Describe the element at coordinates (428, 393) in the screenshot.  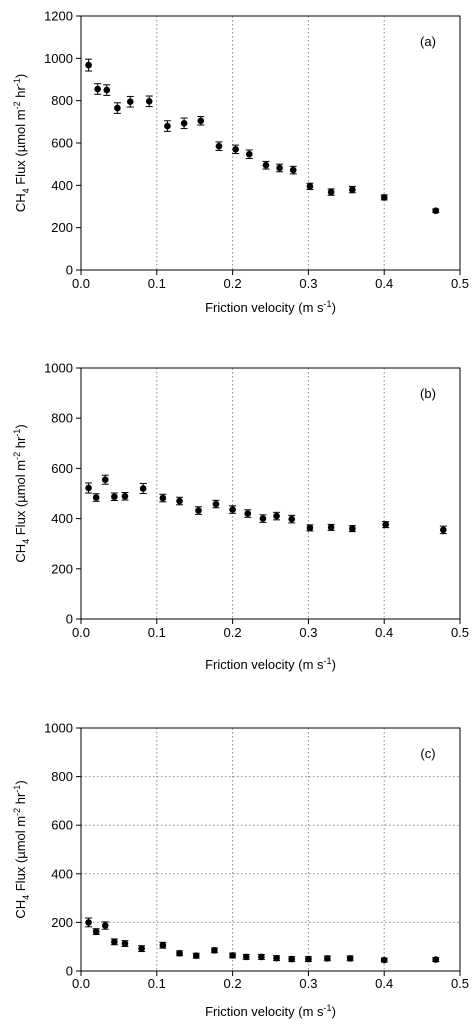
I see `panel-label-b: (b)` at that location.